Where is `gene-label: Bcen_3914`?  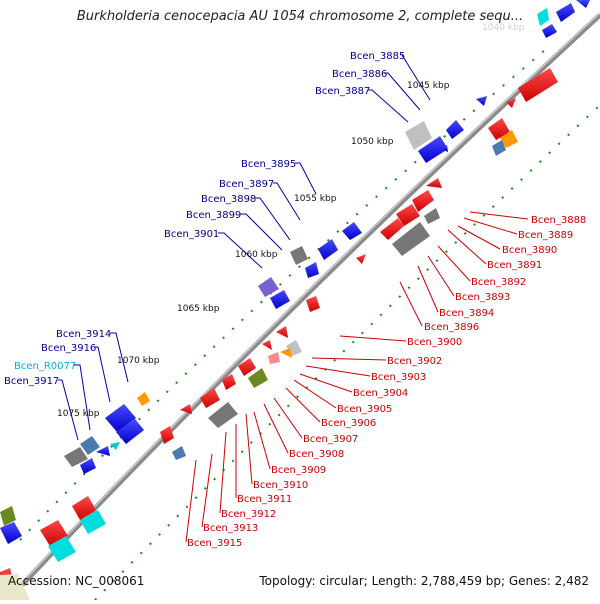 gene-label: Bcen_3914 is located at coordinates (83, 334).